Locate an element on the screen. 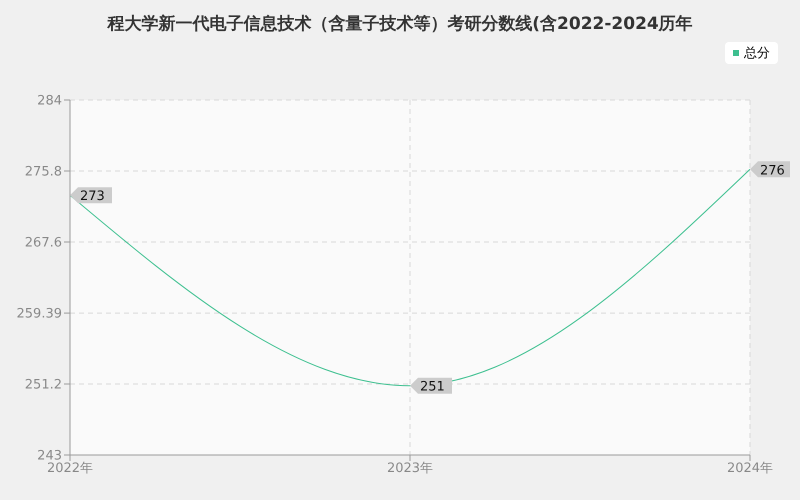 This screenshot has width=800, height=500. y-tick-label: 267.6 is located at coordinates (43, 243).